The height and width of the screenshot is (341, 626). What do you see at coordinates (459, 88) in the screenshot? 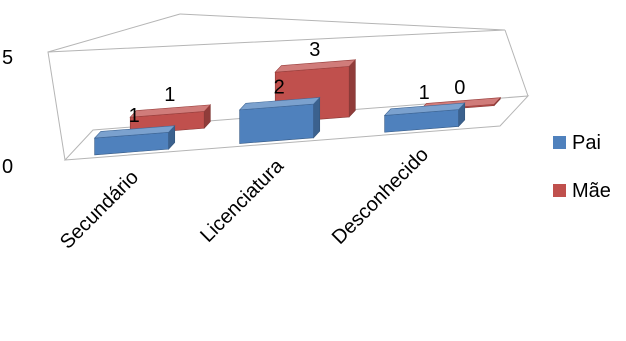
I see `data-label-mãe-2: 0` at bounding box center [459, 88].